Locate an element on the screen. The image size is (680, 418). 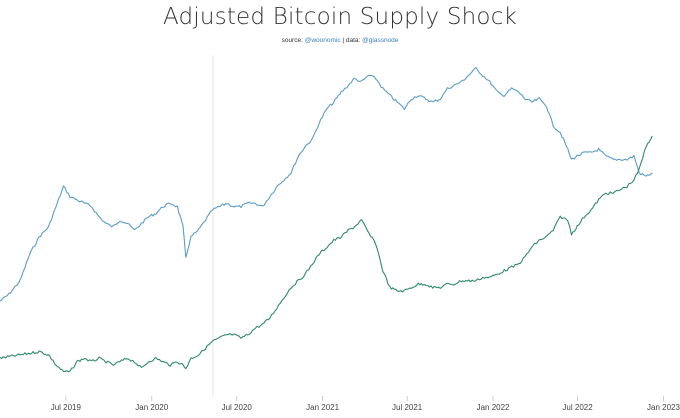
chart-subtitle: source: @woonomic | data: @glassnode is located at coordinates (340, 40).